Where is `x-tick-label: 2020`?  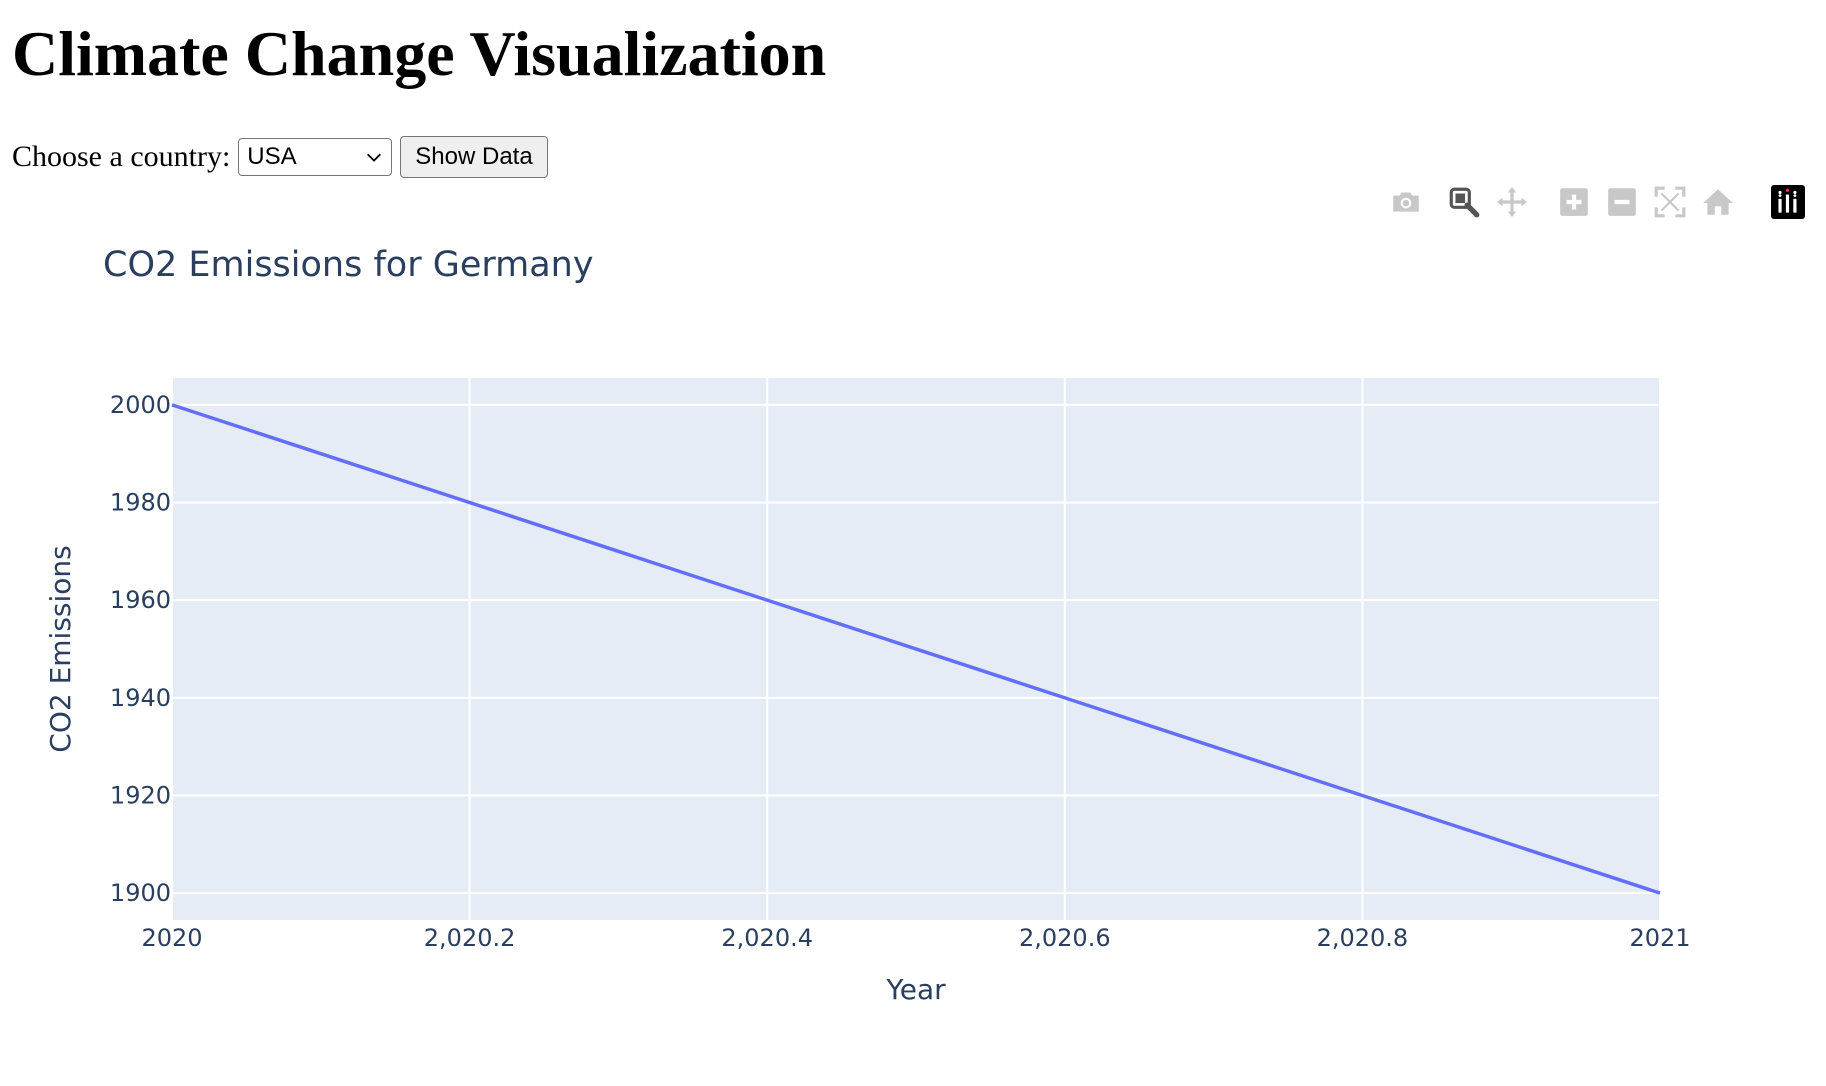 x-tick-label: 2020 is located at coordinates (171, 938).